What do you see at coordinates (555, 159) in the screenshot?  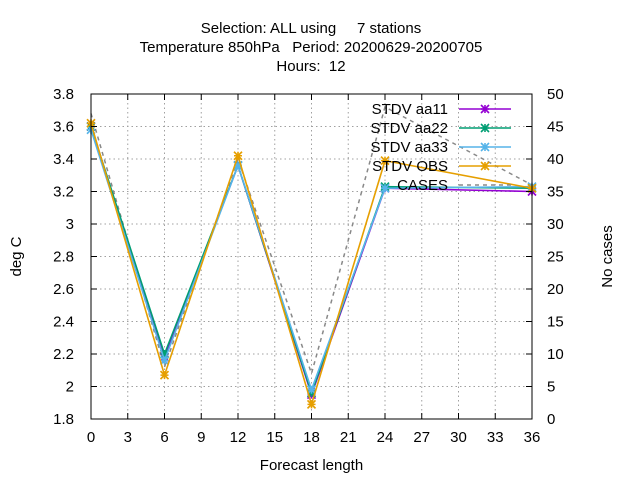 I see `y2-tick-label: 40` at bounding box center [555, 159].